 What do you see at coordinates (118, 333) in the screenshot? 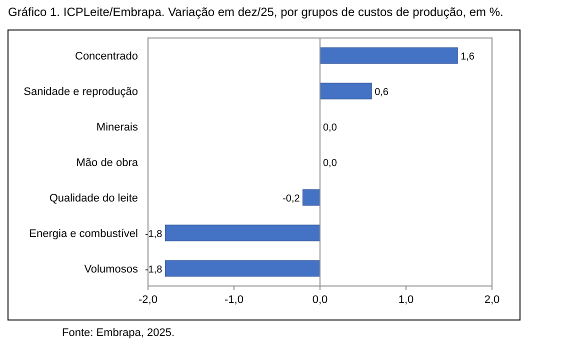
I see `source-note: Fonte: Embrapa, 2025.` at bounding box center [118, 333].